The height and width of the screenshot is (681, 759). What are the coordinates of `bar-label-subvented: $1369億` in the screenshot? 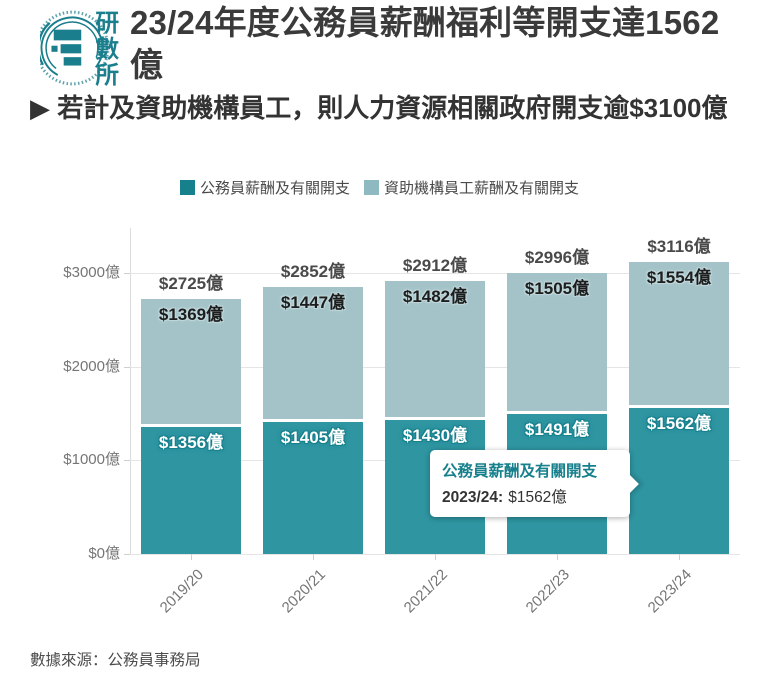 It's located at (191, 314).